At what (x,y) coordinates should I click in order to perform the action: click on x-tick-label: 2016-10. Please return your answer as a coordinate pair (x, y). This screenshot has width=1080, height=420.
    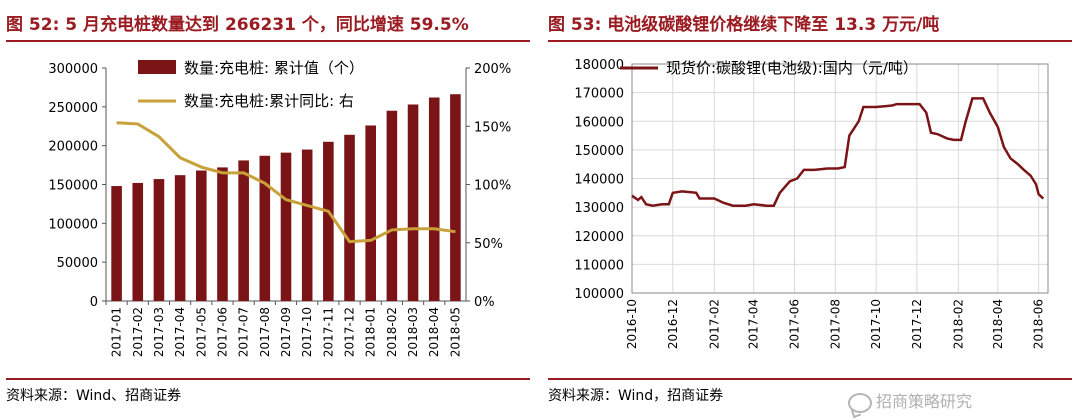
    Looking at the image, I should click on (632, 324).